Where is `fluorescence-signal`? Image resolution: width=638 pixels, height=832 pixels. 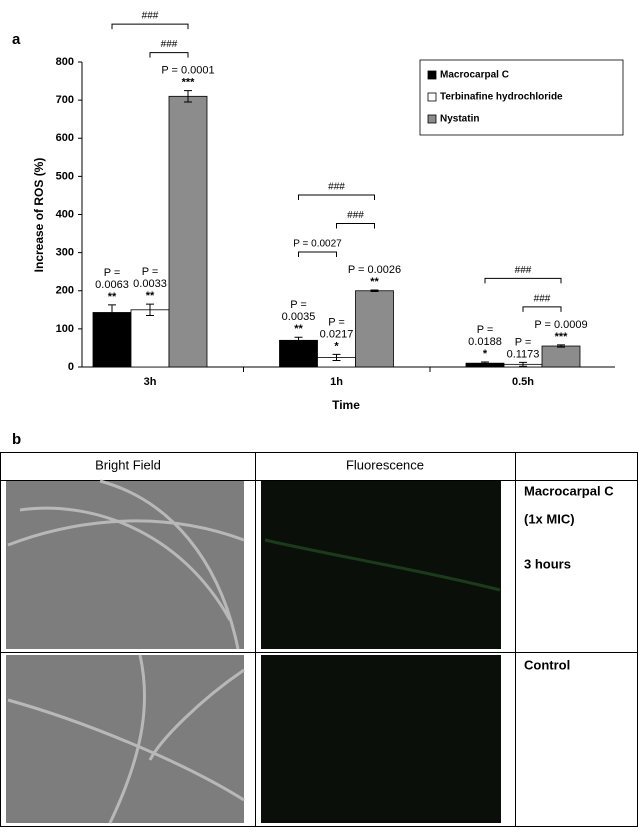
fluorescence-signal is located at coordinates (382, 565).